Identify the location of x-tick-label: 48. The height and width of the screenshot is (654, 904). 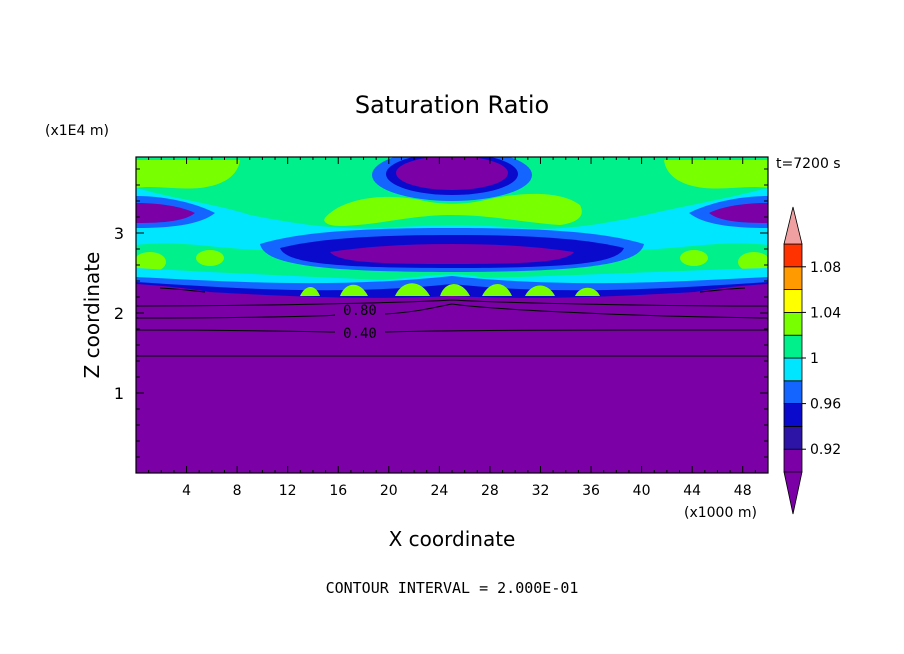
(743, 491).